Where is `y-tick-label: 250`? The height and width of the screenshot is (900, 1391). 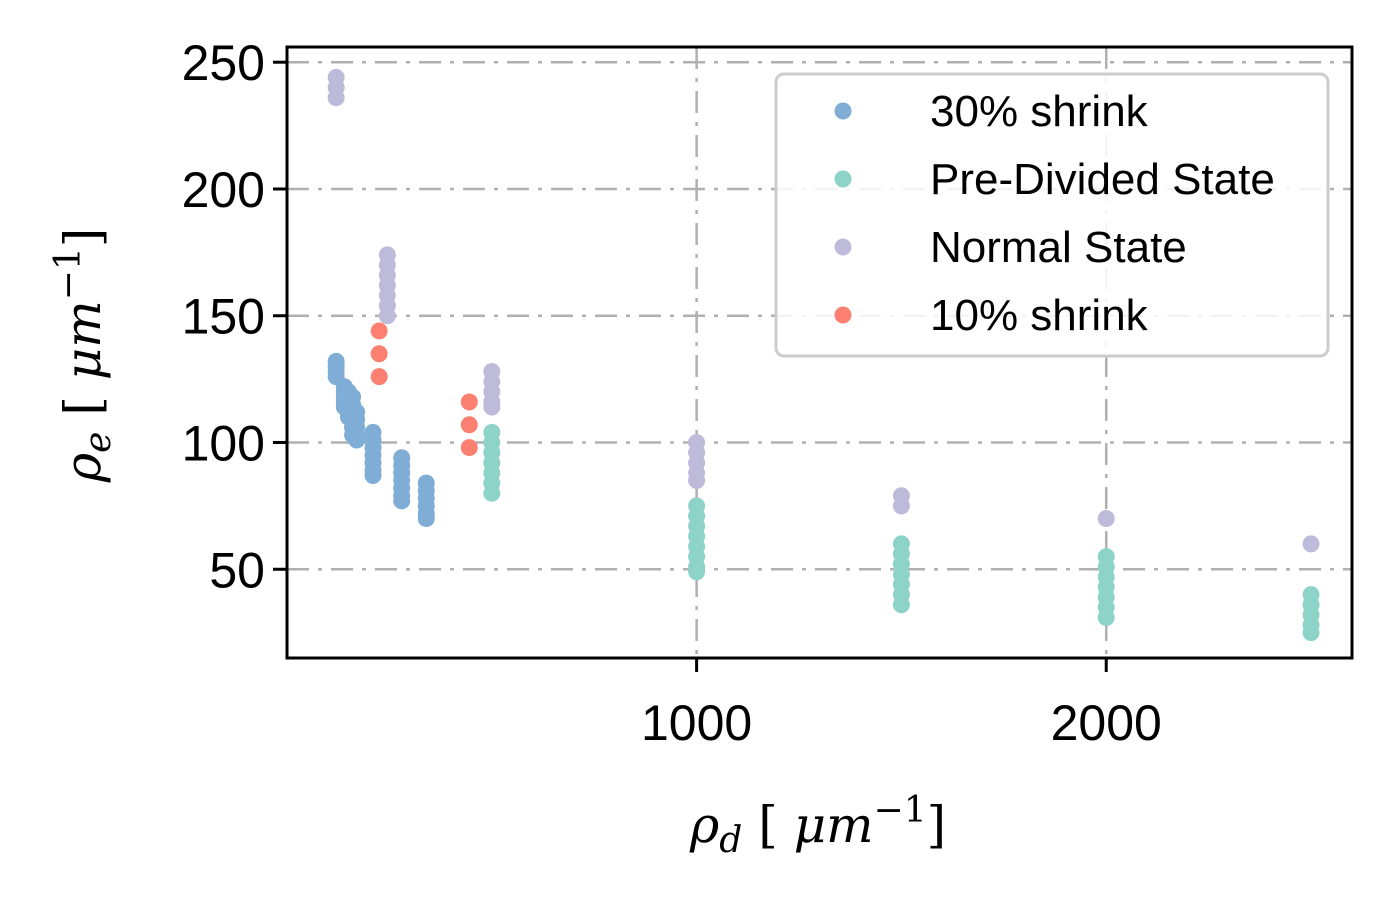 y-tick-label: 250 is located at coordinates (223, 63).